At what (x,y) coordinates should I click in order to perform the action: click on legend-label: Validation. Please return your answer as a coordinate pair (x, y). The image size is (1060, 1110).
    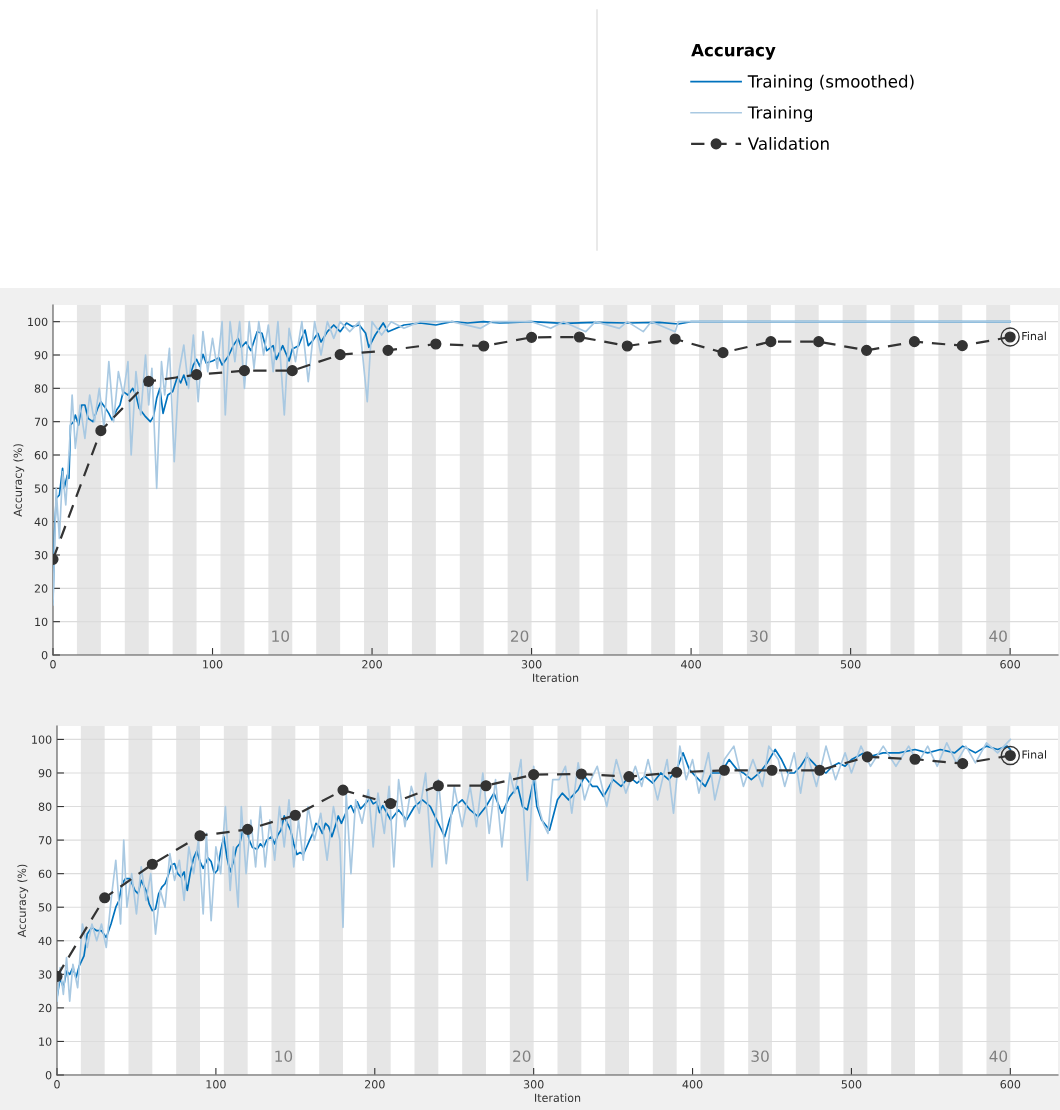
    Looking at the image, I should click on (788, 143).